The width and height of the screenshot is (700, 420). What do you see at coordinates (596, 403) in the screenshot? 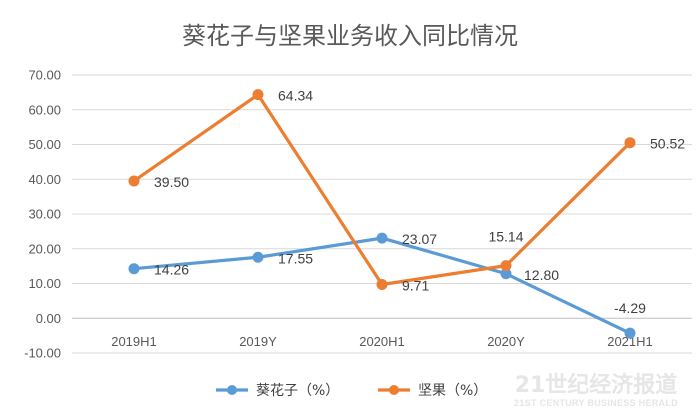
I see `watermark-sub: 21ST CENTURY BUSINESS HERALD` at bounding box center [596, 403].